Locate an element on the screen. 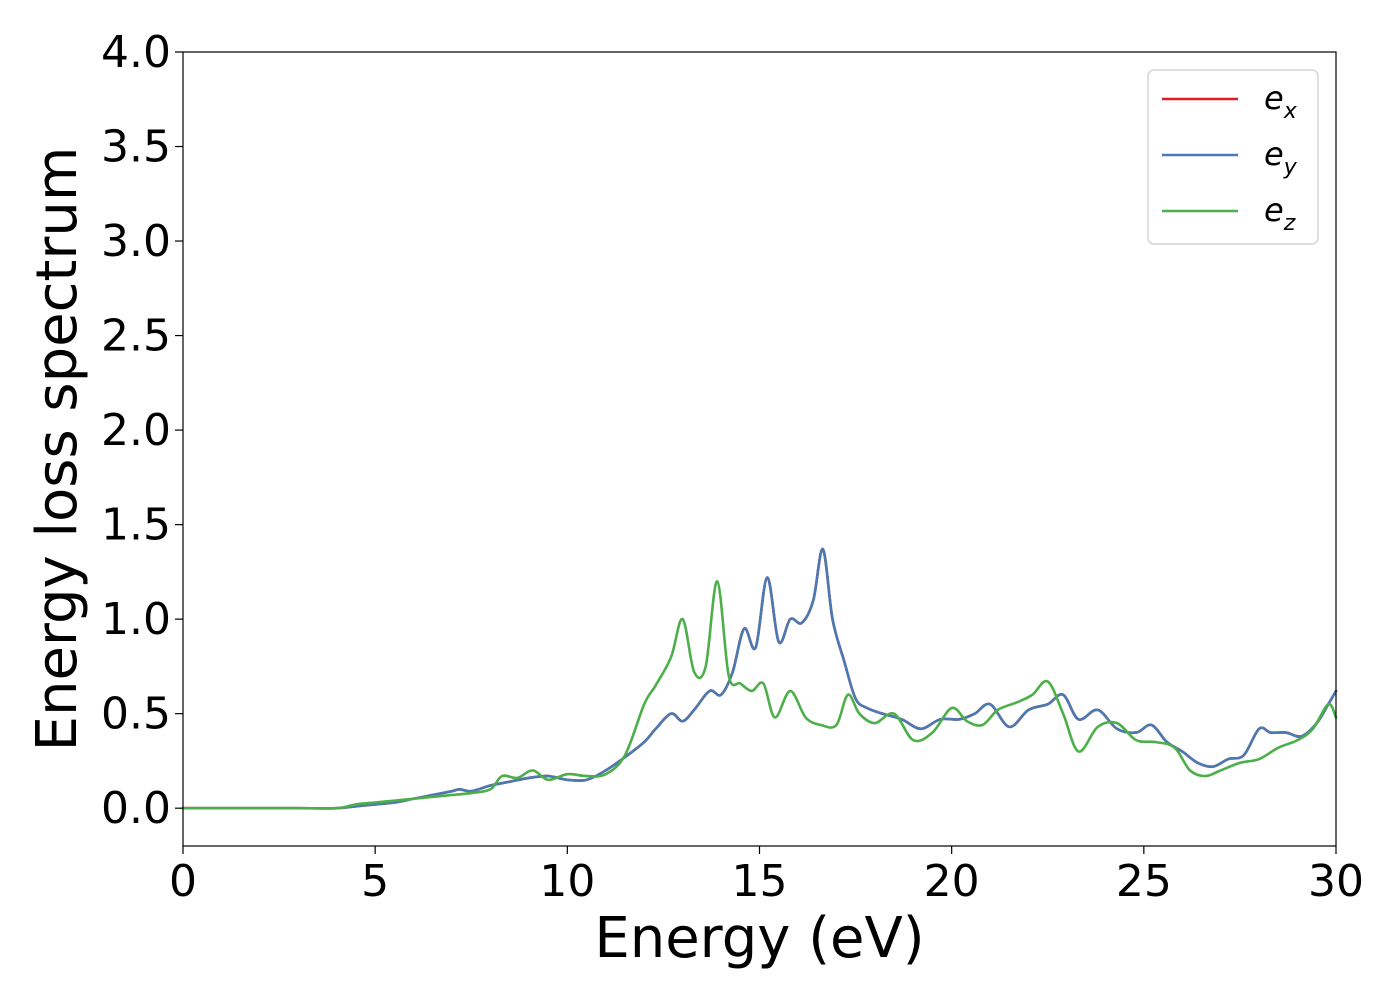  x-tick-label: 30 is located at coordinates (1336, 881).